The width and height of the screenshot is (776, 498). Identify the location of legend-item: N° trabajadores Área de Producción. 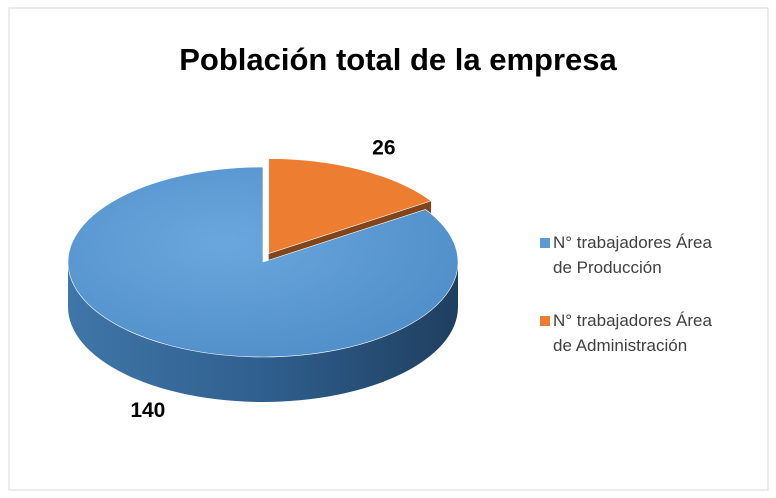
(635, 255).